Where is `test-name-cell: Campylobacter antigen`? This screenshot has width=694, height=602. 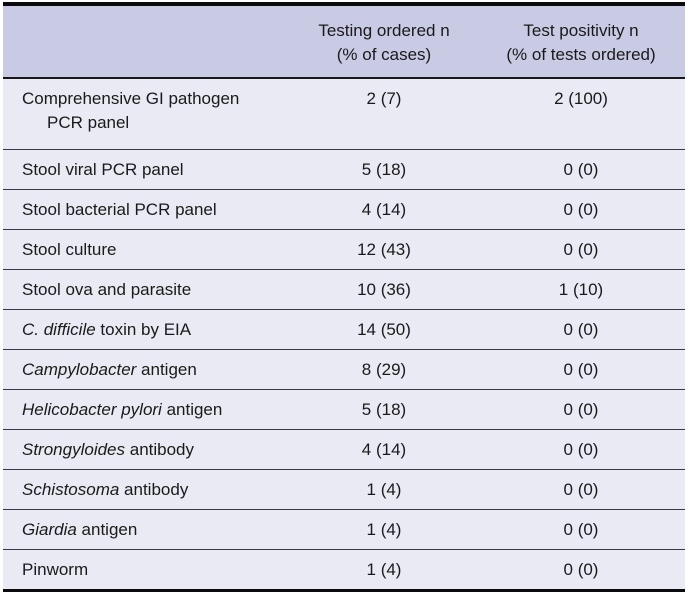 test-name-cell: Campylobacter antigen is located at coordinates (147, 369).